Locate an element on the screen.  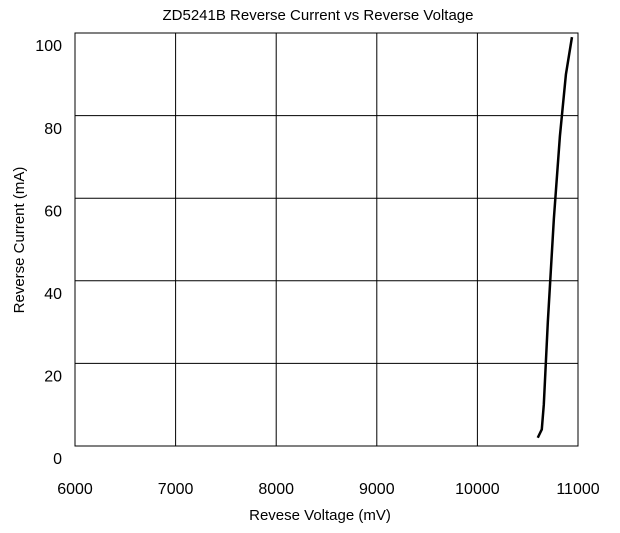
x-tick-label: 10000 is located at coordinates (477, 489).